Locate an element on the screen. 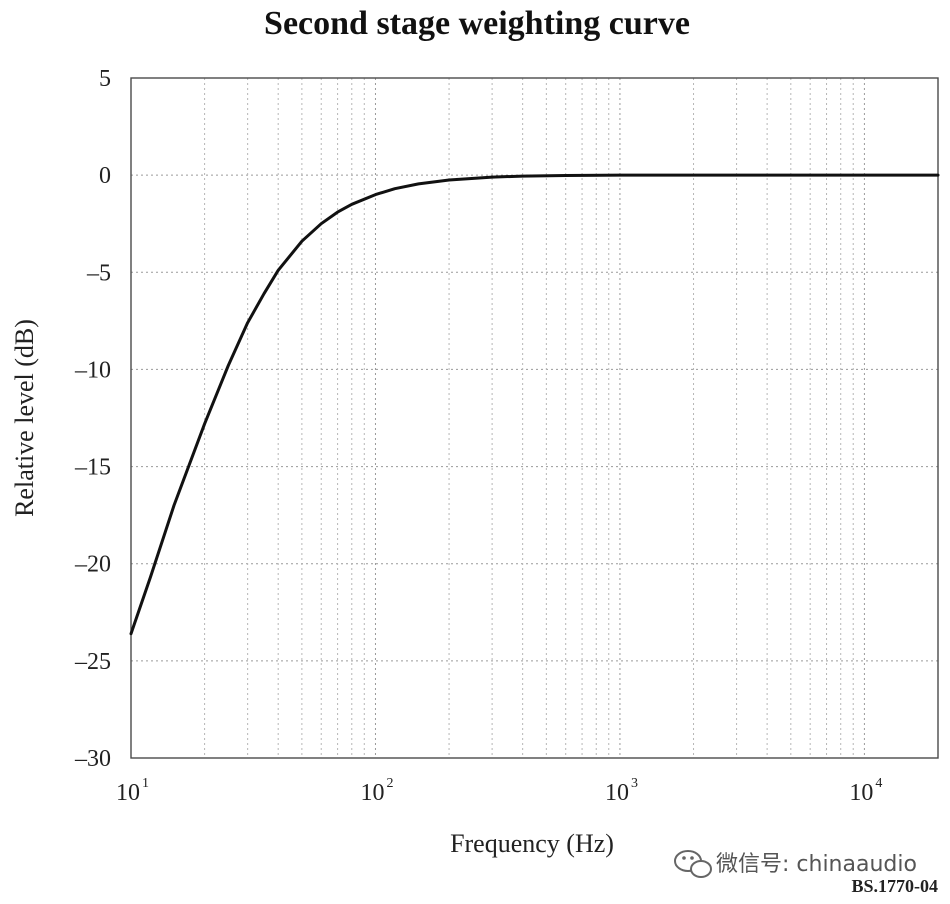 This screenshot has height=904, width=950. y-axis-label: Relative level (dB) is located at coordinates (24, 418).